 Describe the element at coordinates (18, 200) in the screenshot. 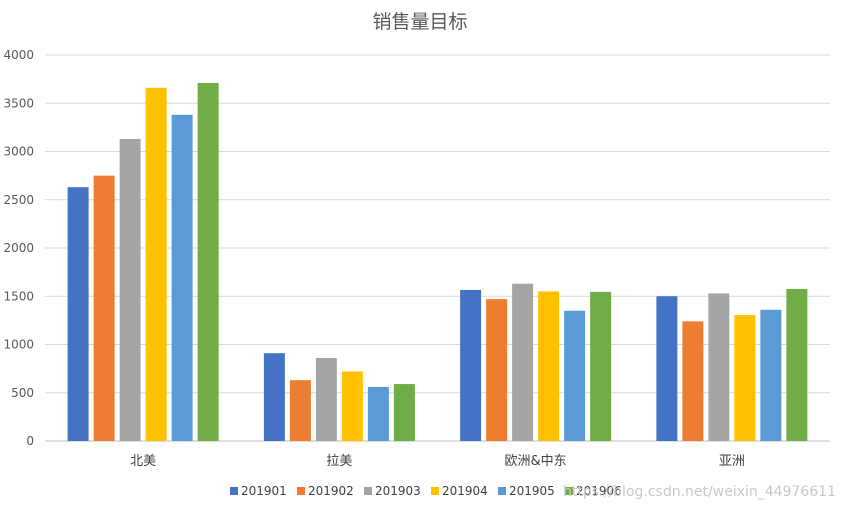

I see `y-tick-label: 2500` at that location.